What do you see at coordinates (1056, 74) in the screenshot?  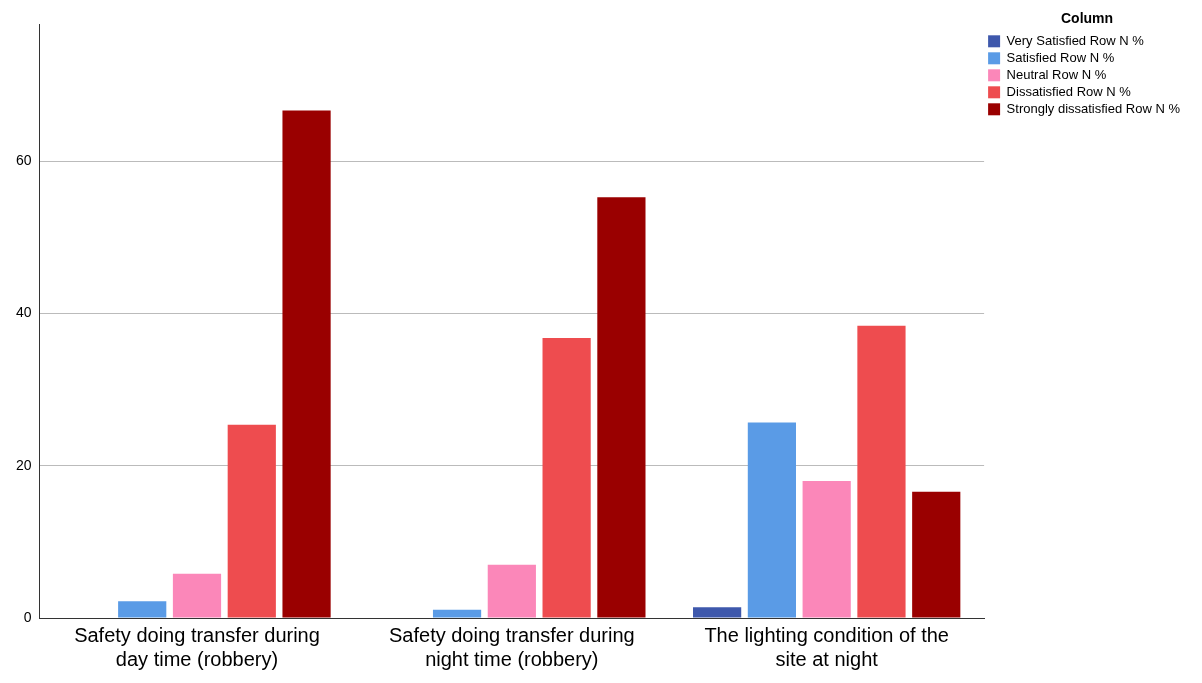 I see `legend-label: Neutral Row N %` at bounding box center [1056, 74].